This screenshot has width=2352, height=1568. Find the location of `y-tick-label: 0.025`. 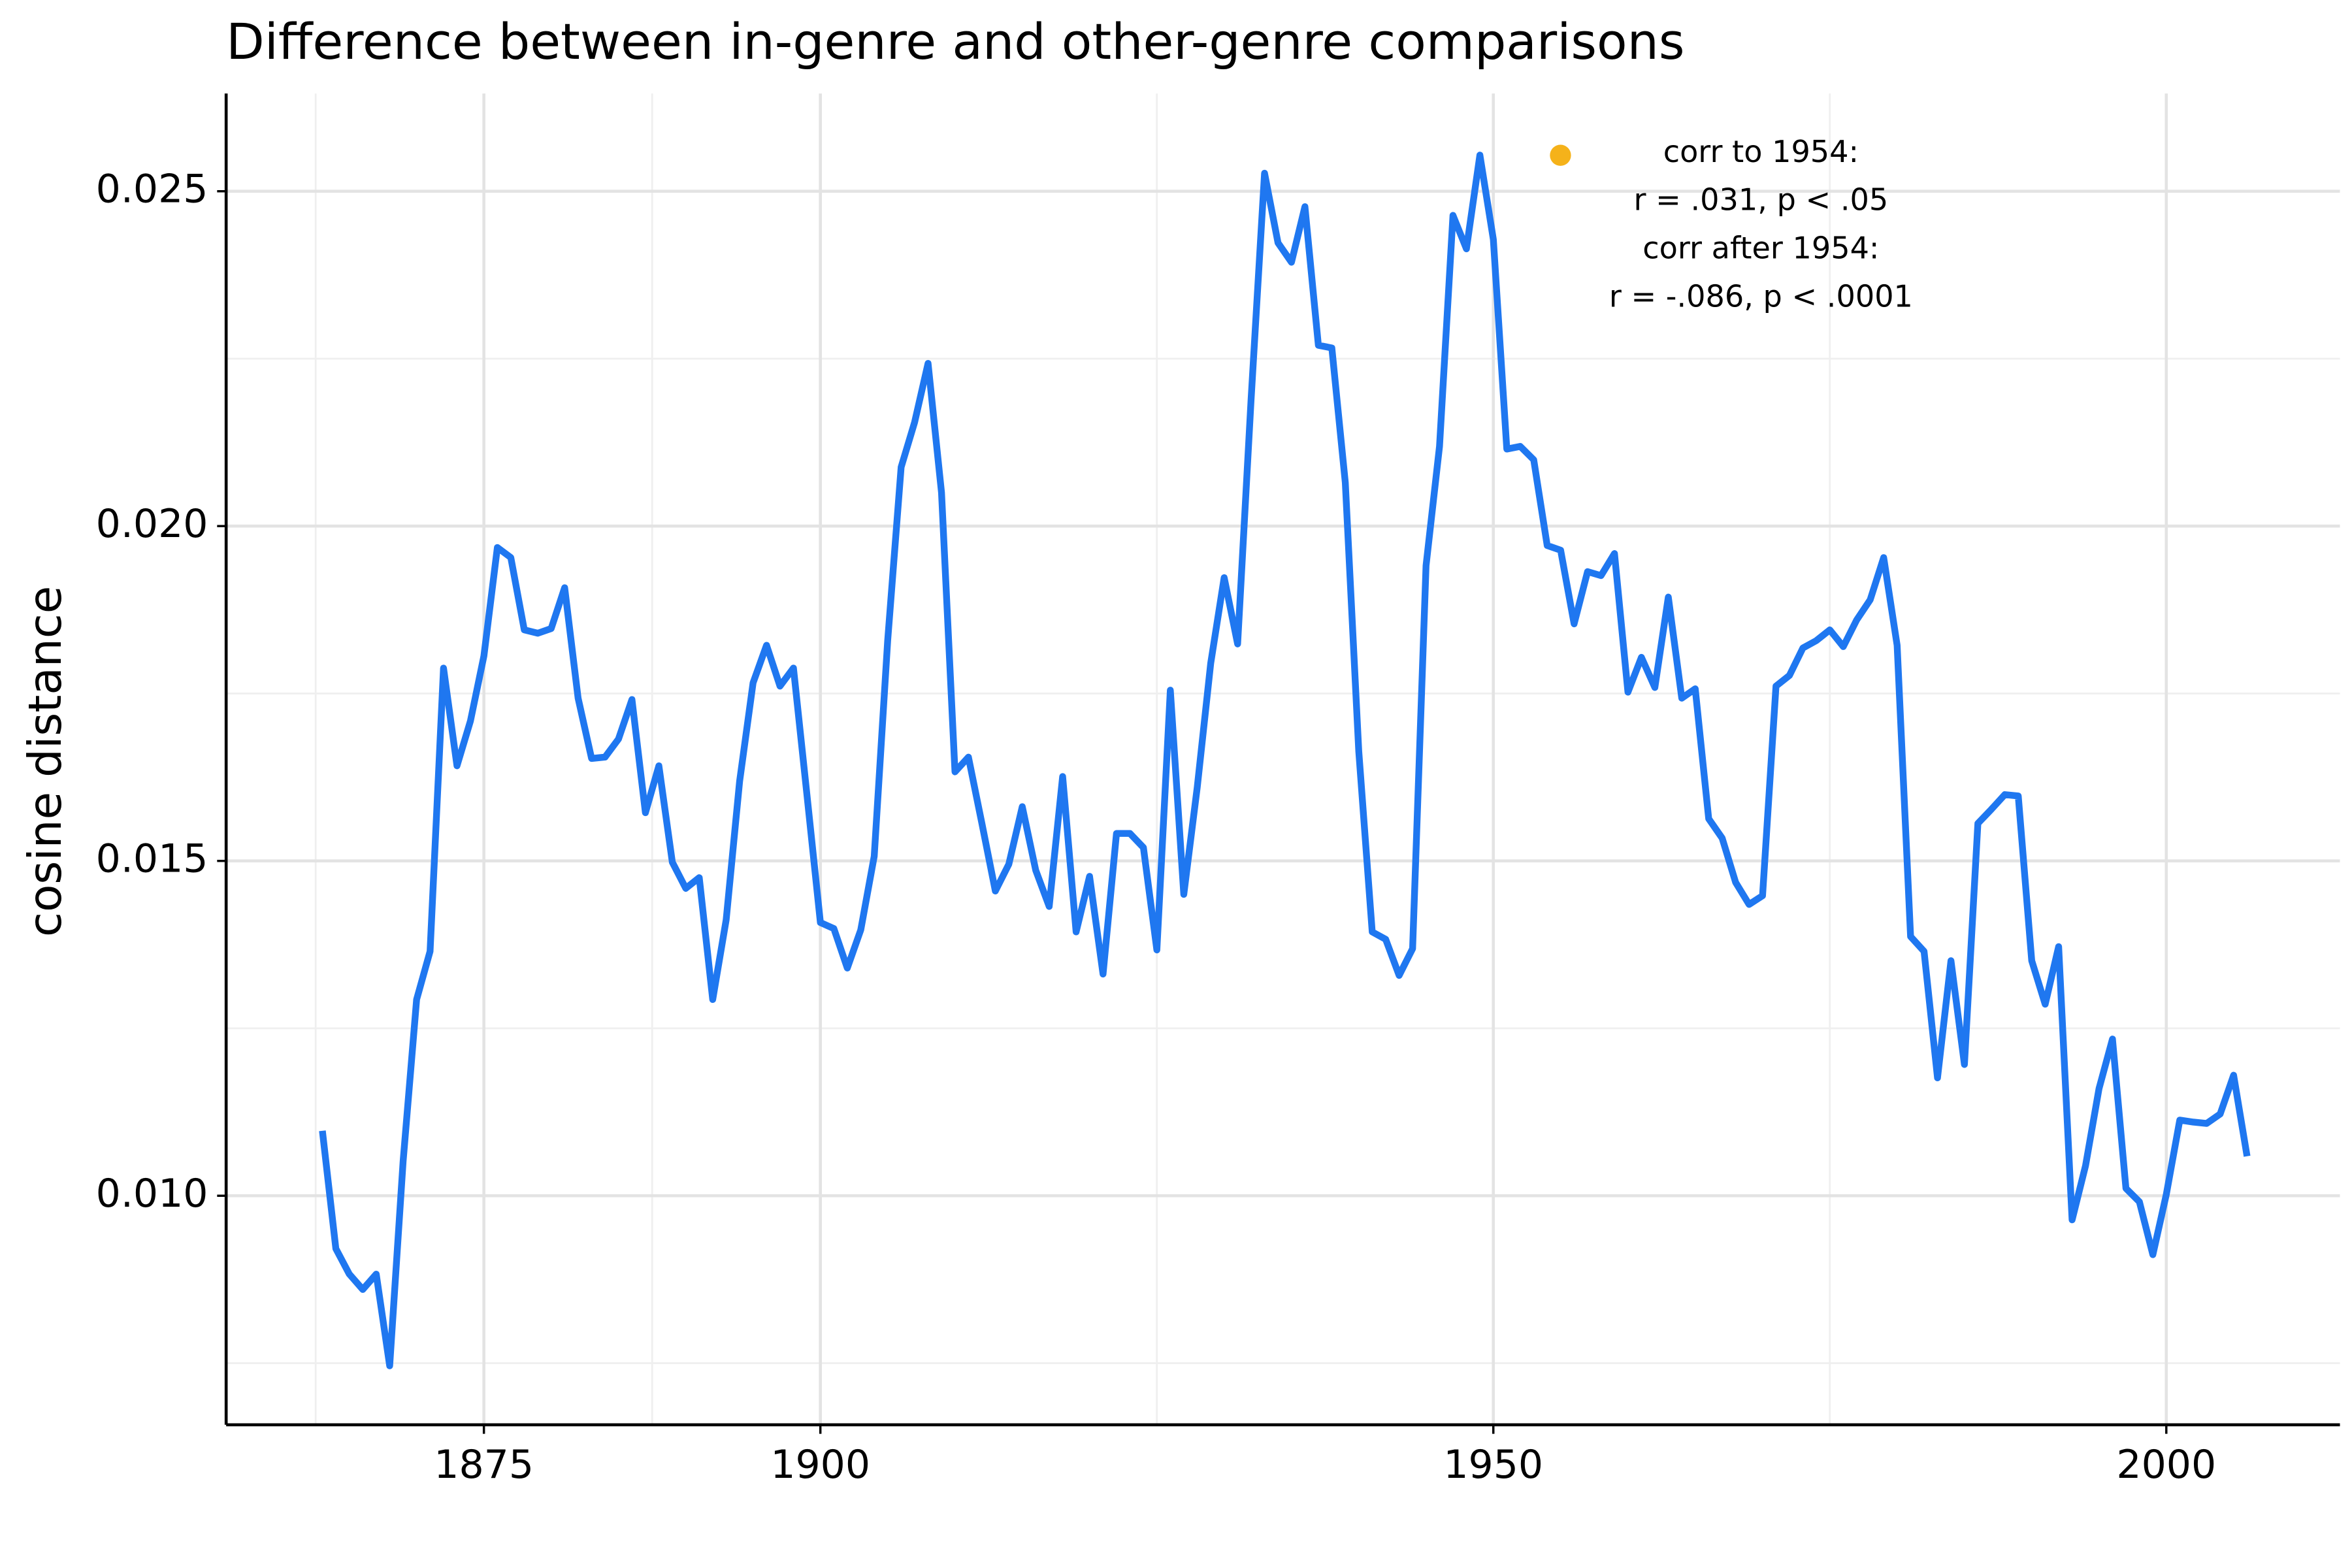

y-tick-label: 0.025 is located at coordinates (152, 189).